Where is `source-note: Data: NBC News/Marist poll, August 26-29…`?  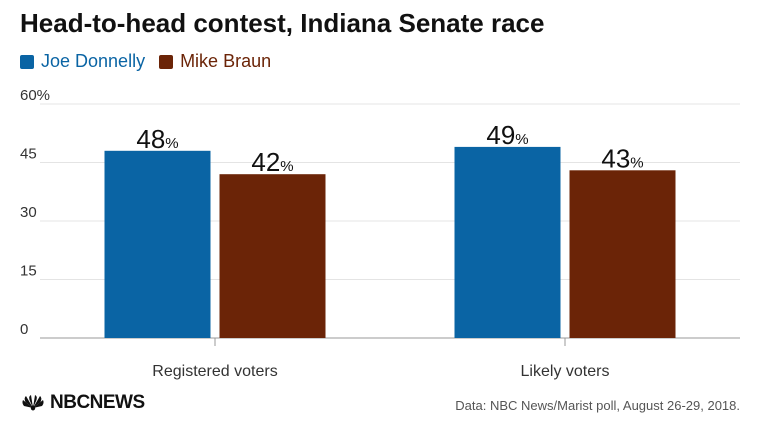
source-note: Data: NBC News/Marist poll, August 26-29… is located at coordinates (597, 405).